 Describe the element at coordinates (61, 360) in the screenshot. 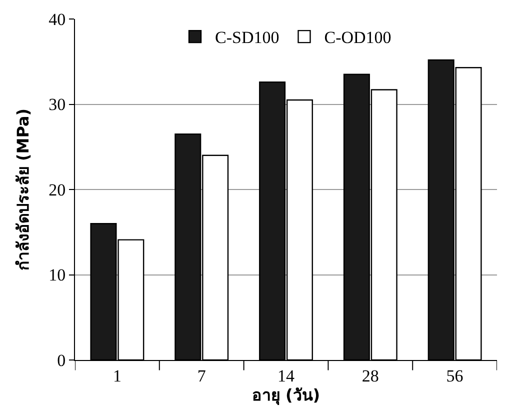

I see `y-tick-label: 0` at that location.